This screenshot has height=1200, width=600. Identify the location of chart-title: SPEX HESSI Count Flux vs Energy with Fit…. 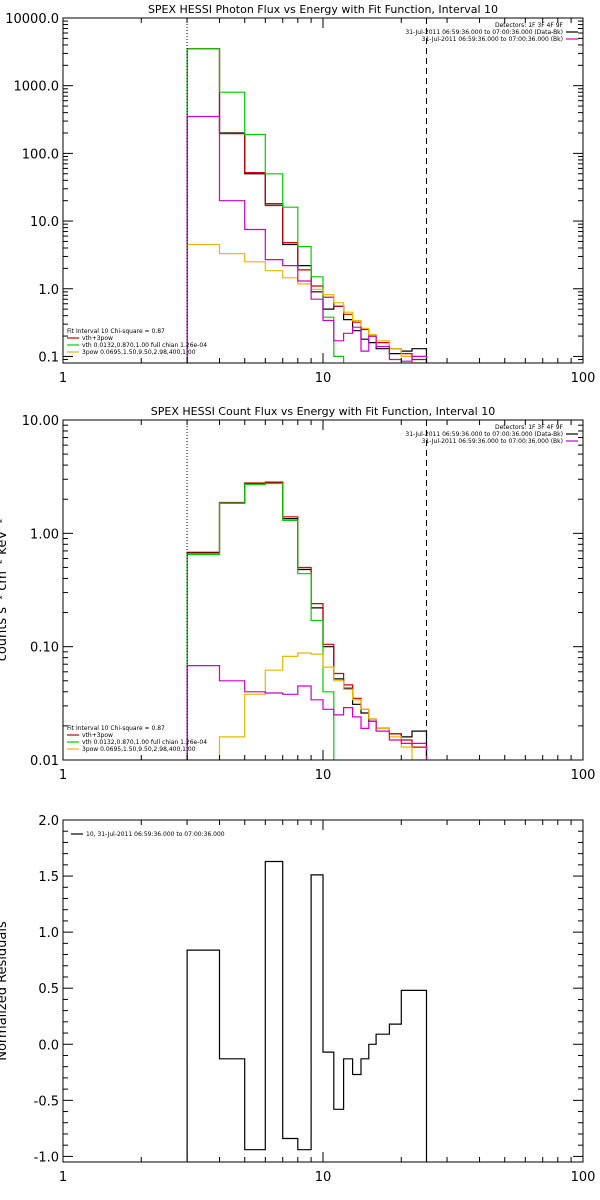
(323, 411).